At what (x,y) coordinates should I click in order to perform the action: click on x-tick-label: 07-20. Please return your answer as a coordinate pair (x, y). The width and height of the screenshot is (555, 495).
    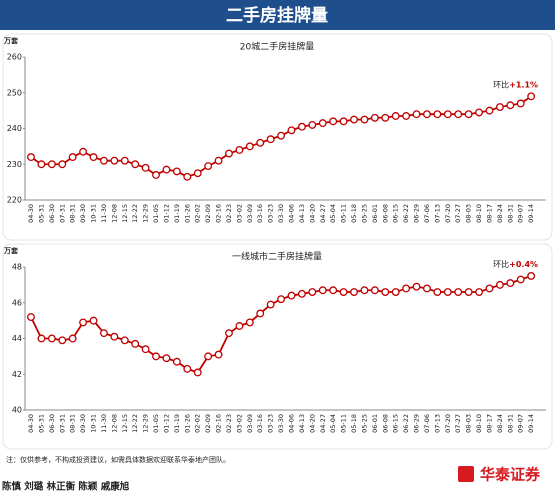
    Looking at the image, I should click on (448, 213).